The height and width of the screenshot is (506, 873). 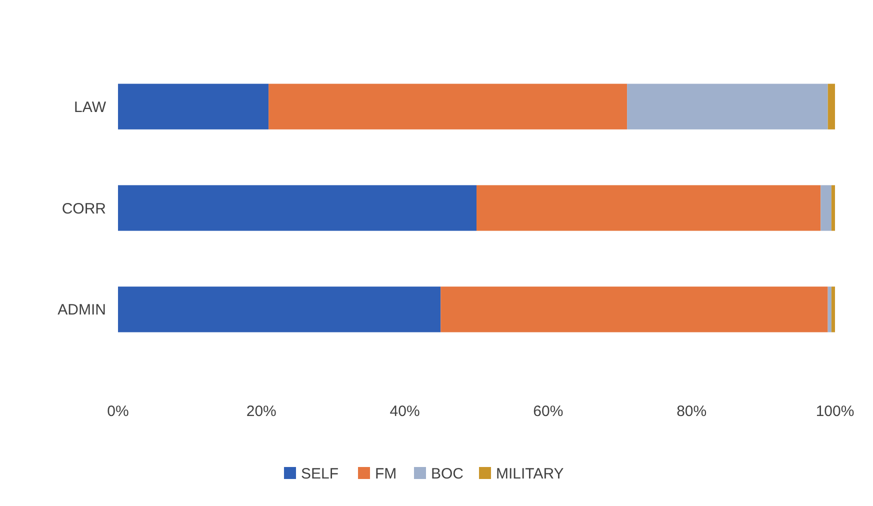 What do you see at coordinates (548, 411) in the screenshot?
I see `x-tick-label: 60%` at bounding box center [548, 411].